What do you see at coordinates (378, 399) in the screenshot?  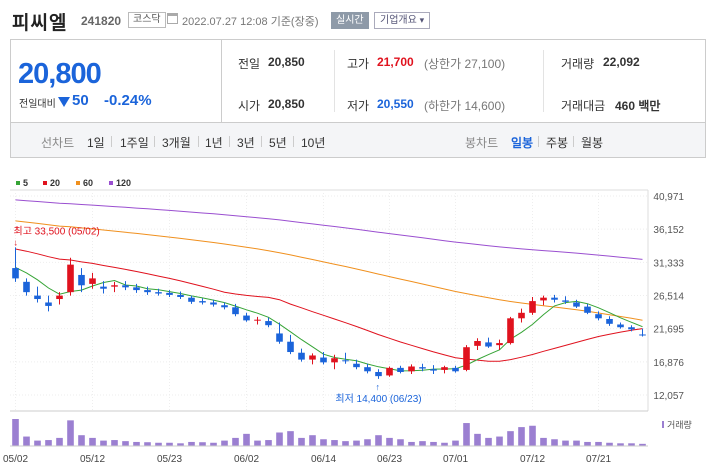 I see `min-price-annotation: 최저 14,400 (06/23)` at bounding box center [378, 399].